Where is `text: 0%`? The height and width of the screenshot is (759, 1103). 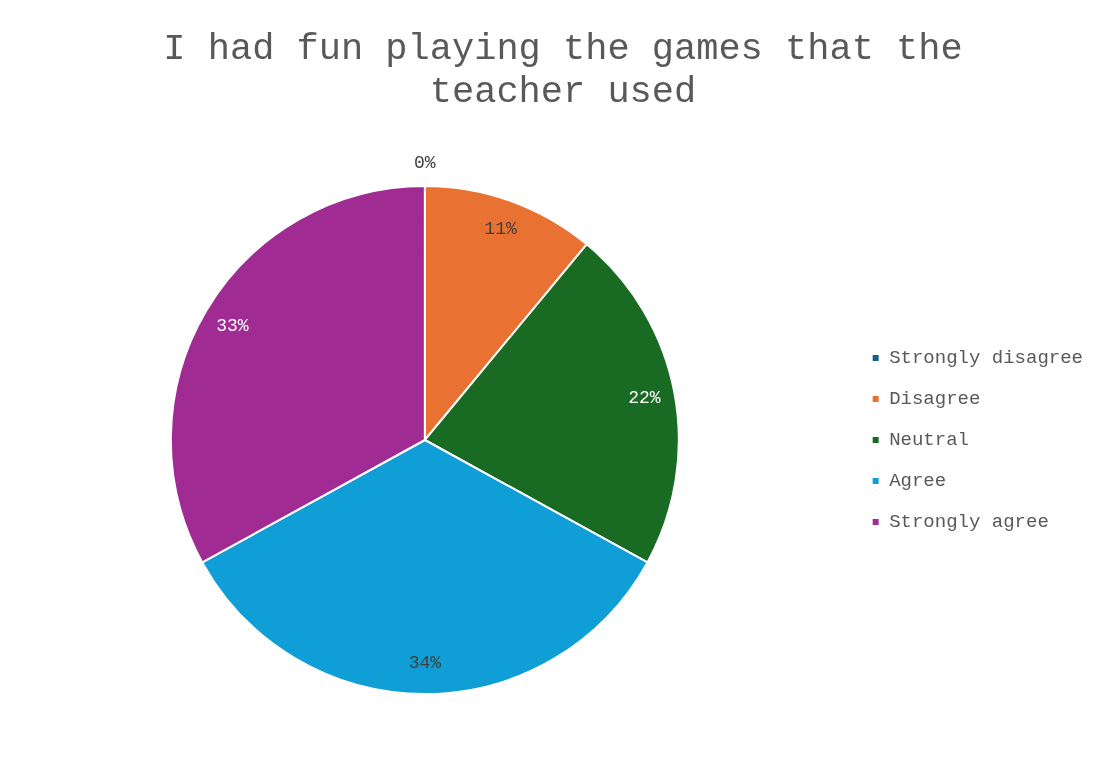 text: 0% is located at coordinates (425, 162).